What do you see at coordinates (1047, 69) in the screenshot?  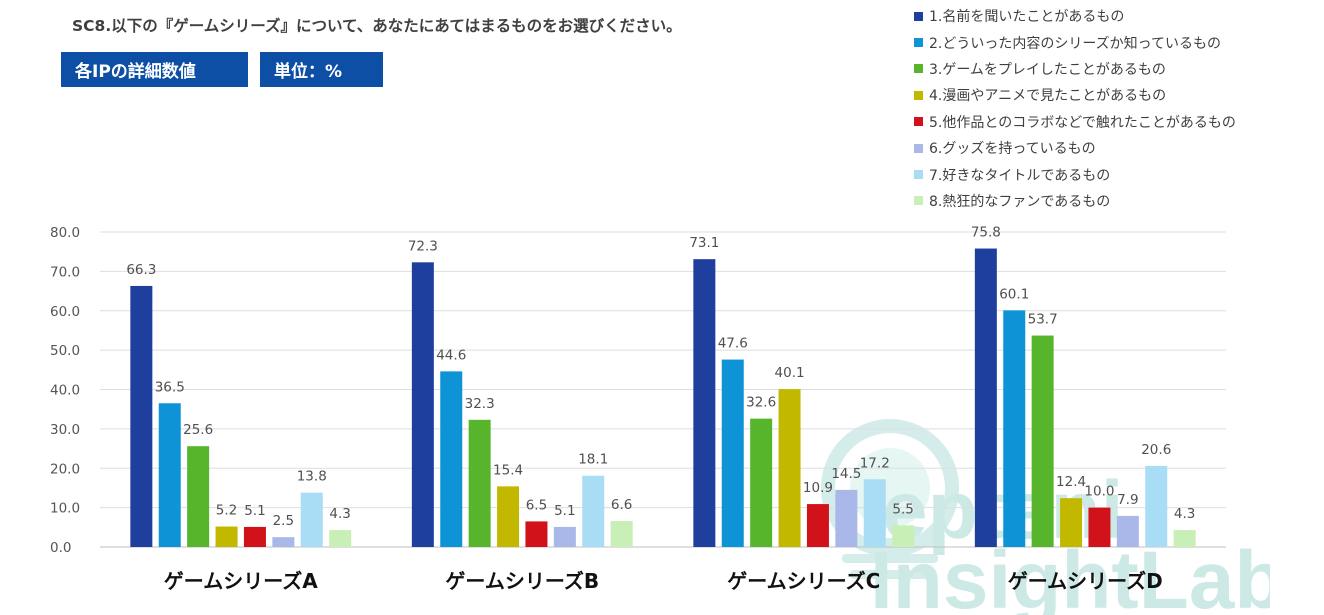 I see `legend-label: 3.ゲームをプレイしたことがあるもの` at bounding box center [1047, 69].